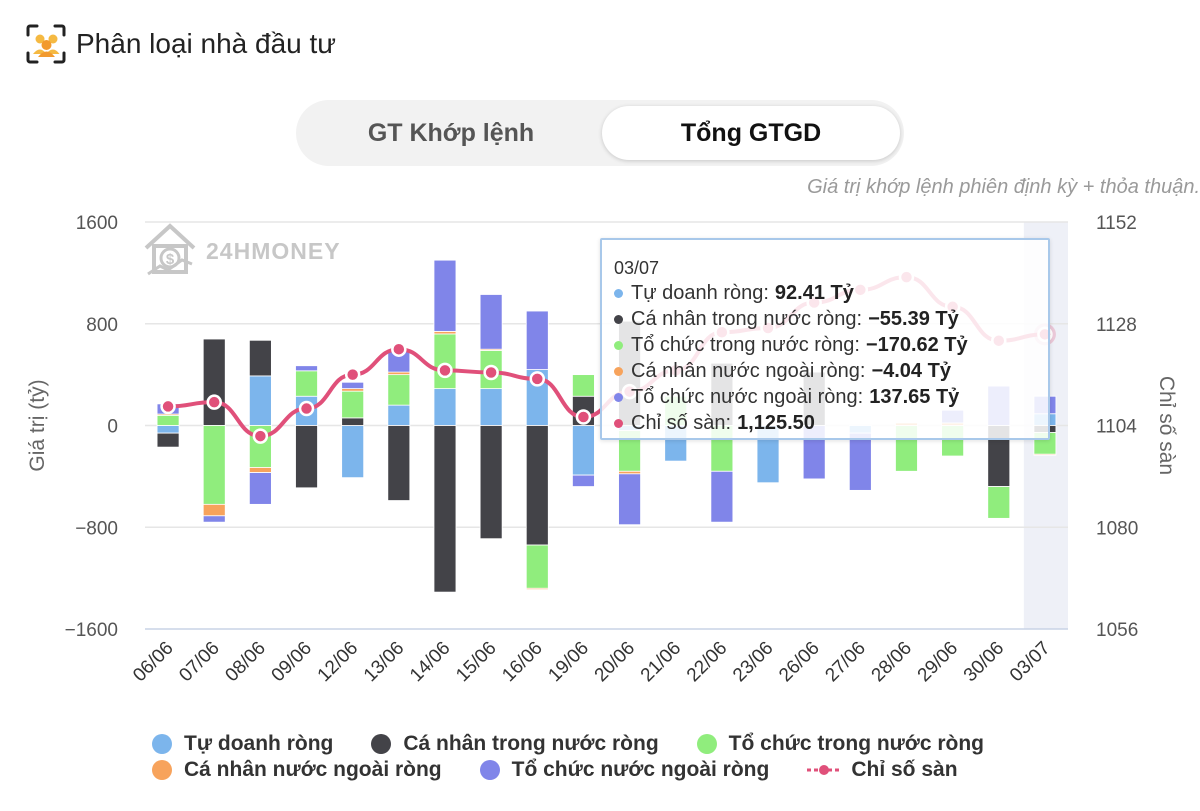 The width and height of the screenshot is (1200, 811). Describe the element at coordinates (112, 427) in the screenshot. I see `y-tick-label: 0` at that location.